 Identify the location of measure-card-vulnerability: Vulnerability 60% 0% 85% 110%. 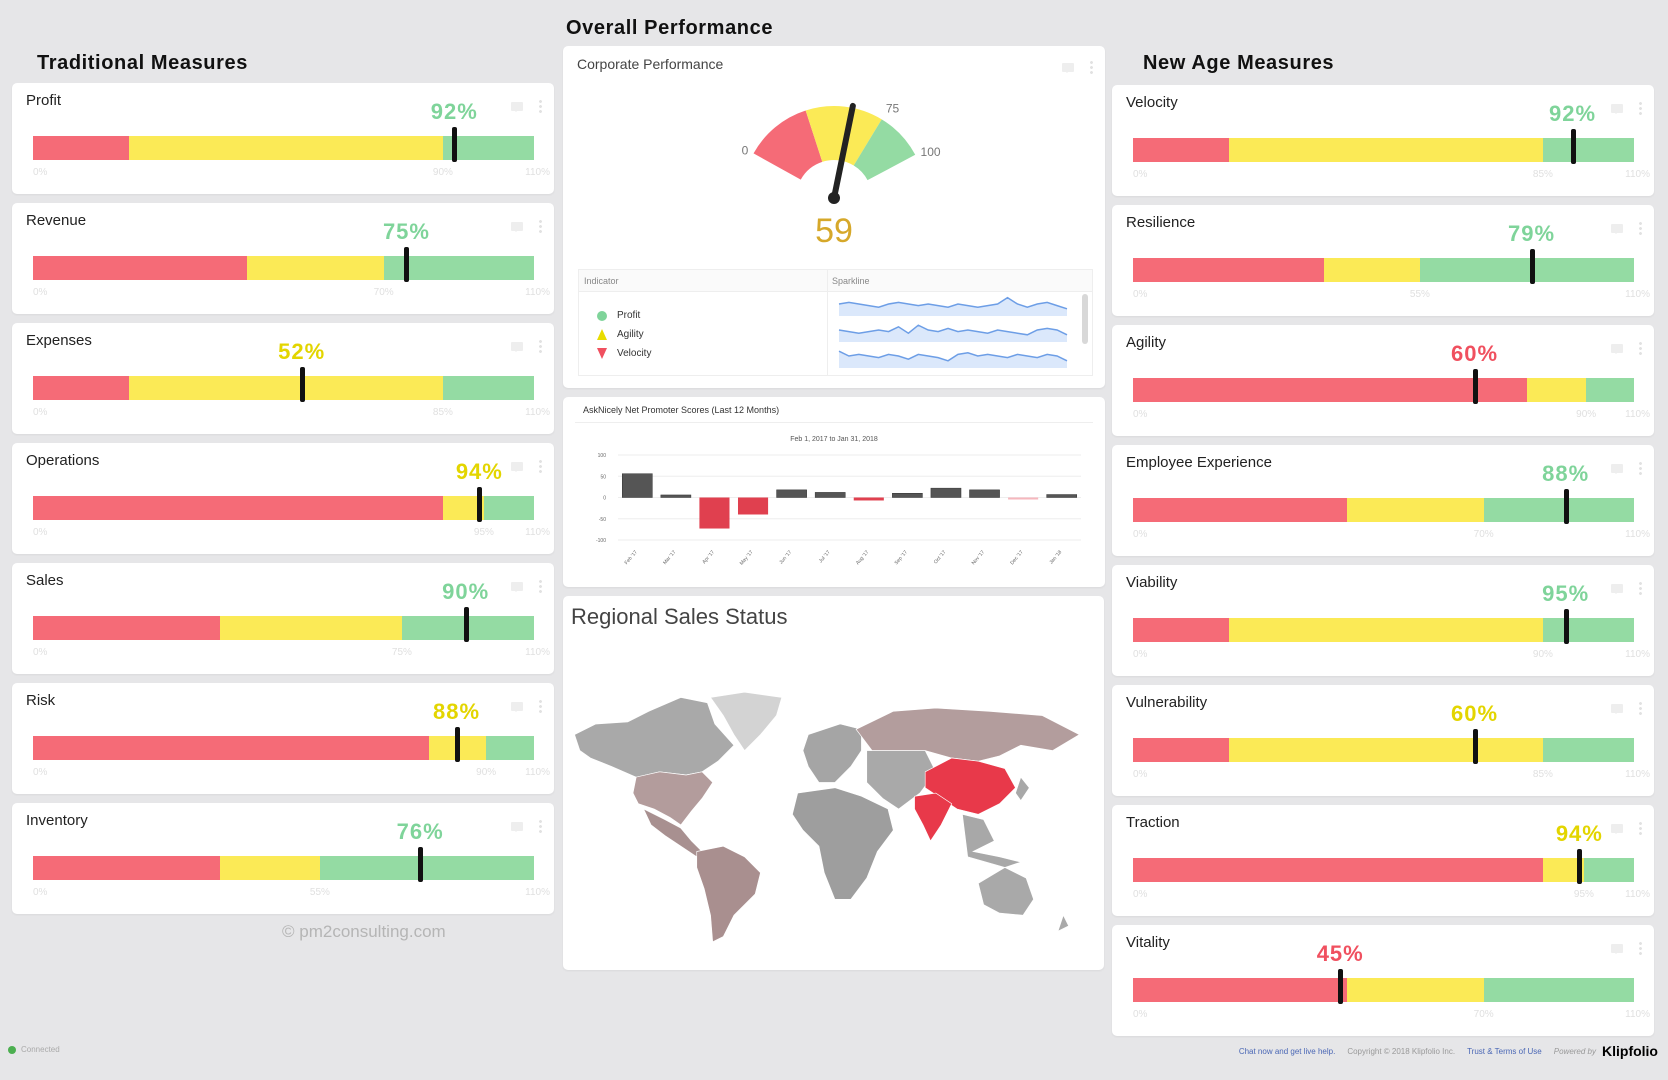
(1383, 740).